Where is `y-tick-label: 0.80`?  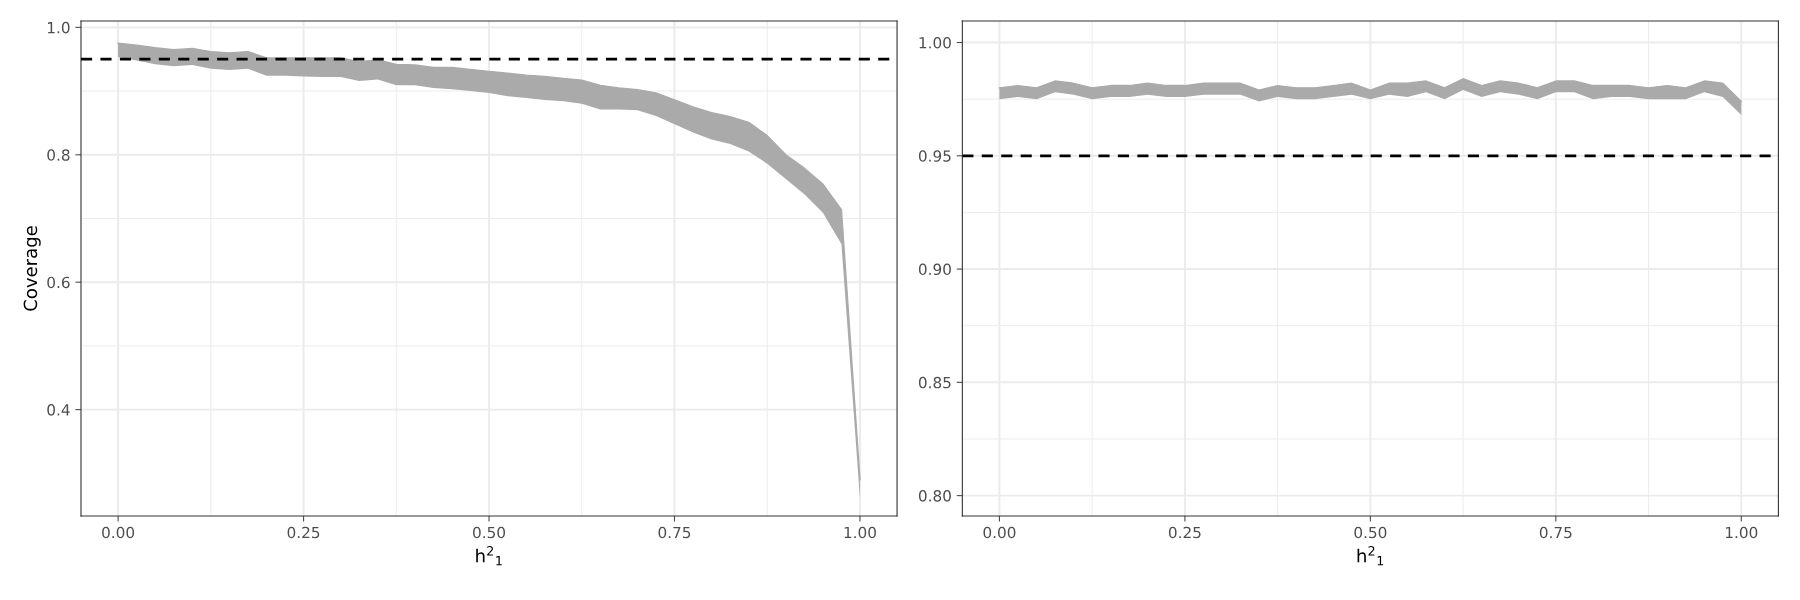 y-tick-label: 0.80 is located at coordinates (934, 496).